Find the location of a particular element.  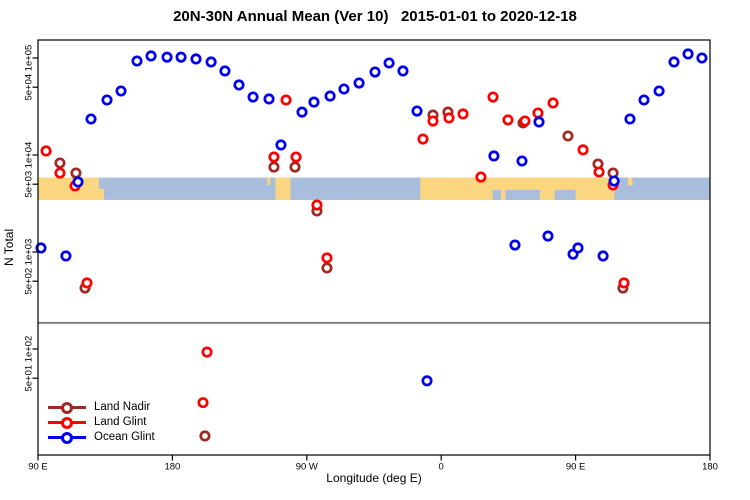

x-axis-title: Longitude (deg E) is located at coordinates (374, 478).